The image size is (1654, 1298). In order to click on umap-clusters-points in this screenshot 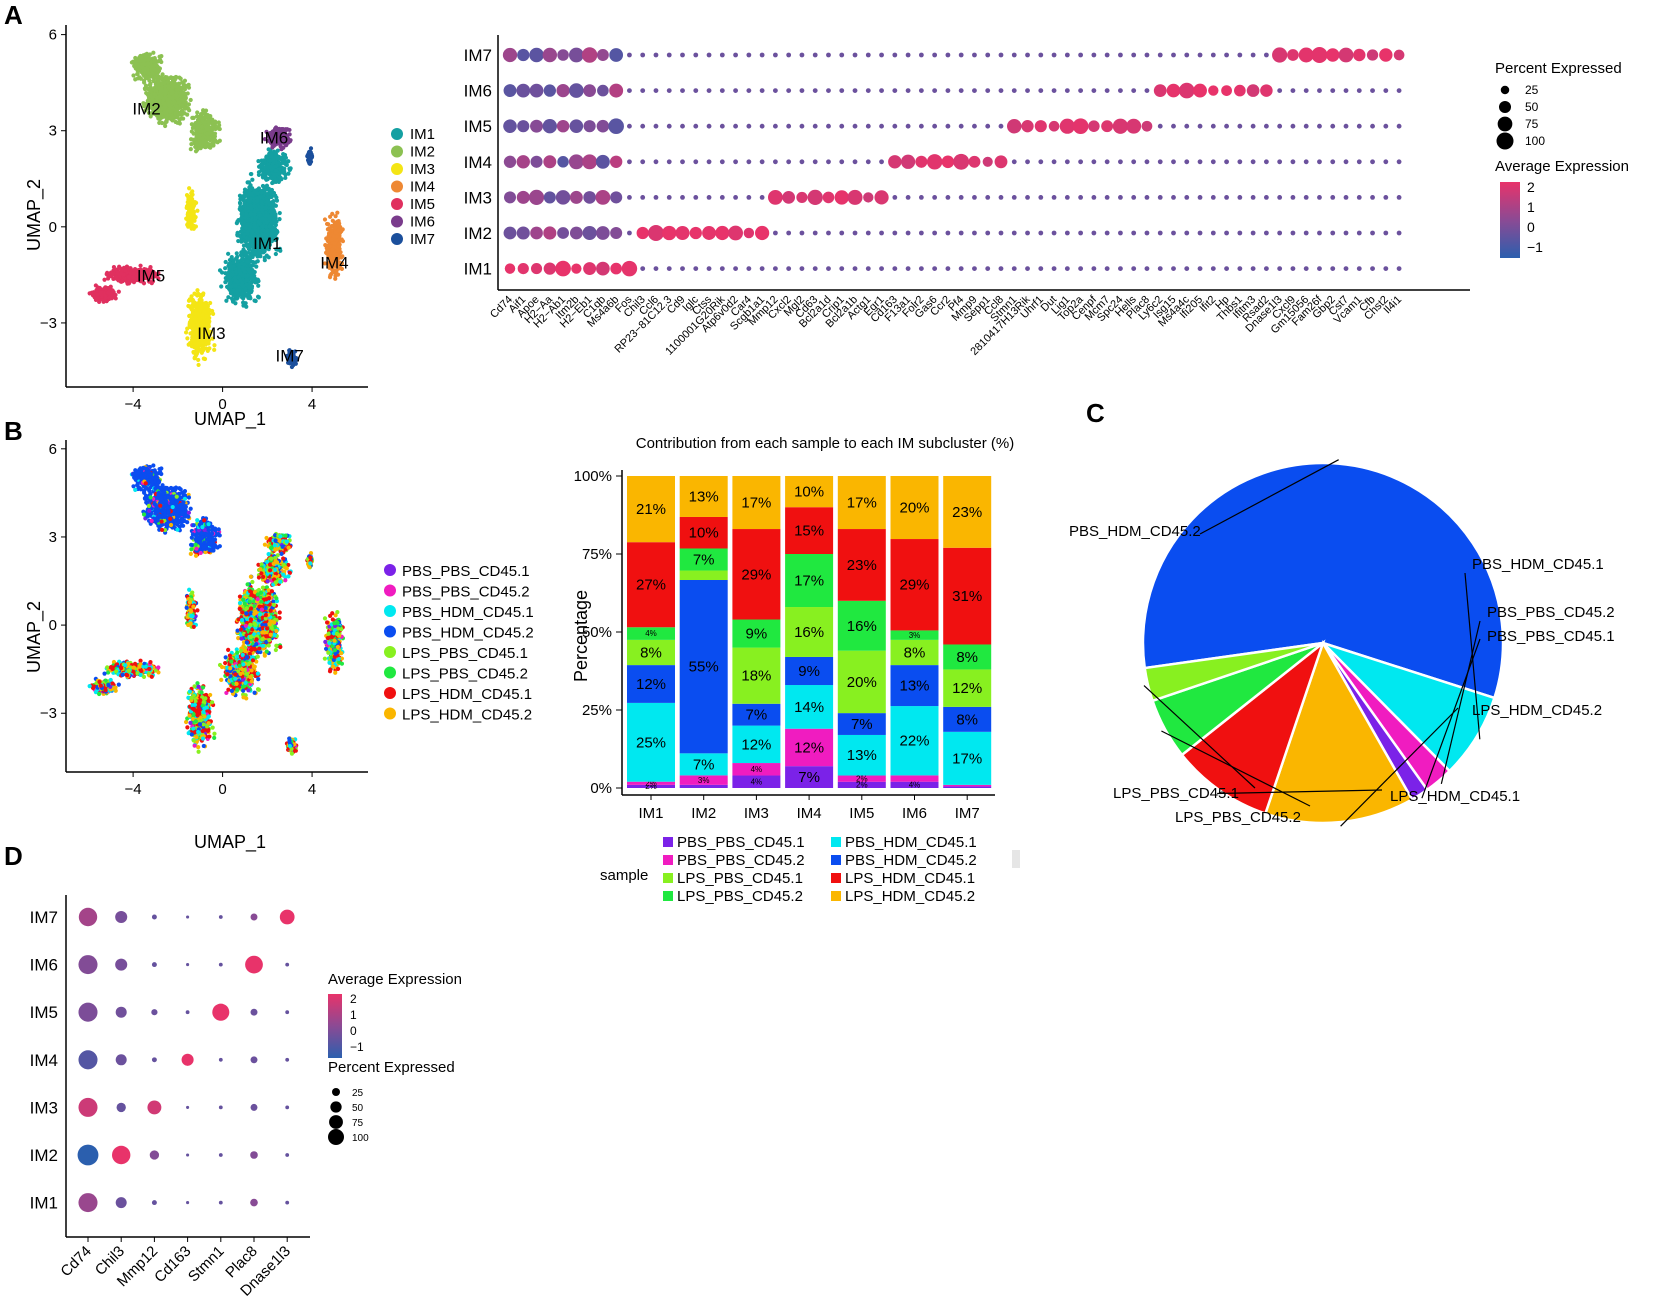, I will do `click(216, 210)`.